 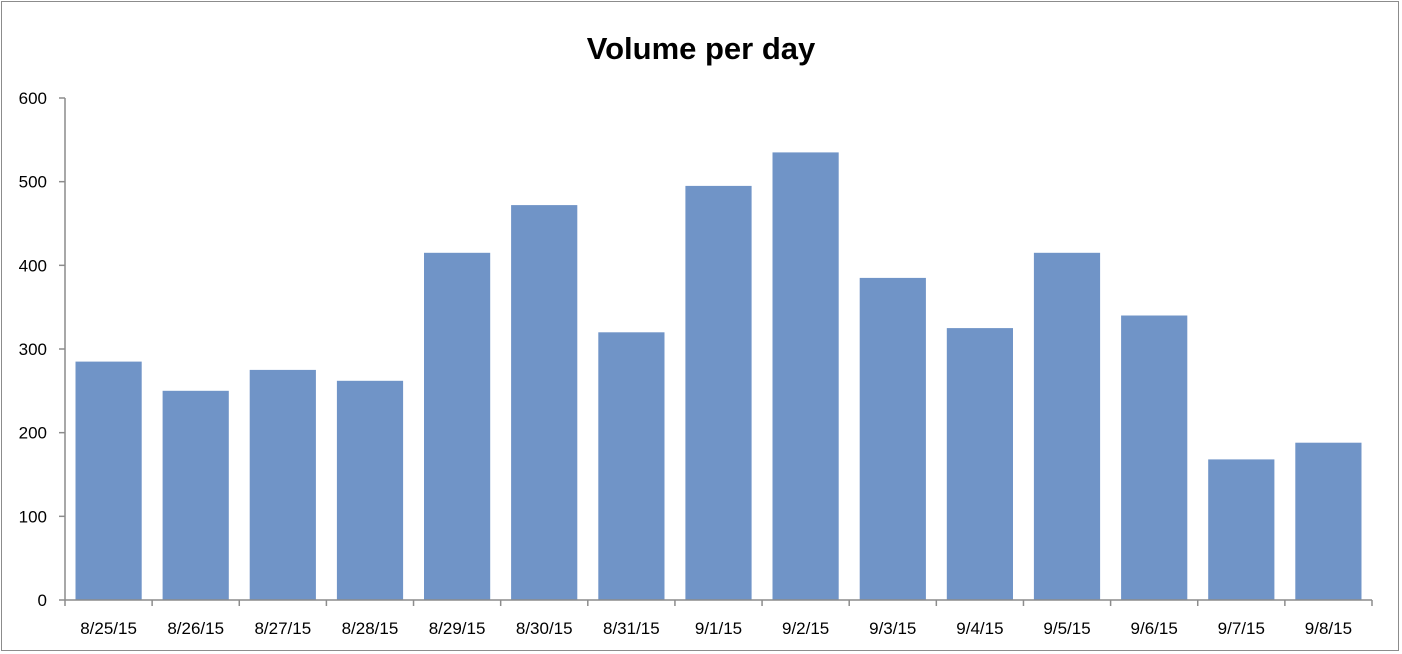 What do you see at coordinates (1066, 628) in the screenshot?
I see `x-tick-label: 9/5/15` at bounding box center [1066, 628].